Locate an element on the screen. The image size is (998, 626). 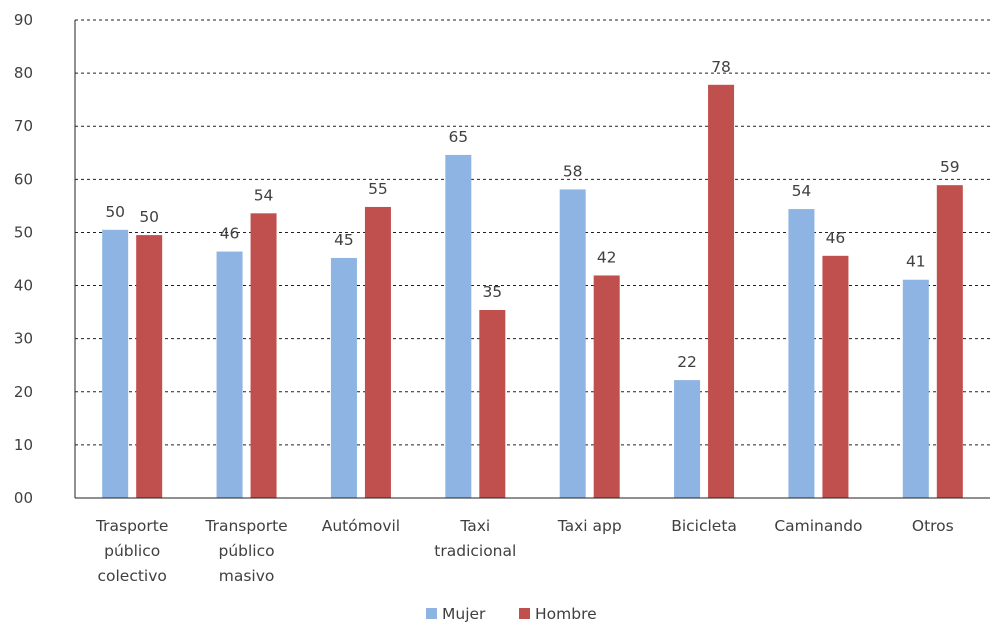
y-tick-label: 20 is located at coordinates (23, 392).